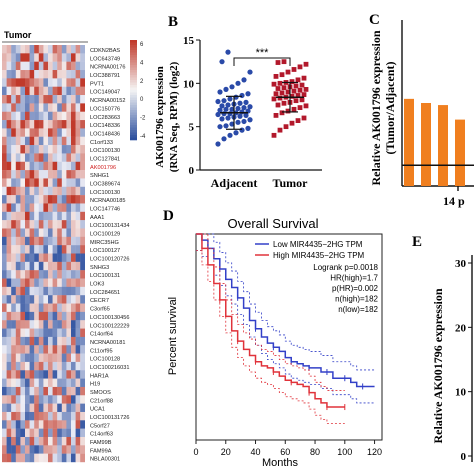 The width and height of the screenshot is (474, 474). What do you see at coordinates (99, 301) in the screenshot?
I see `heatmap-row-label: CECR7` at bounding box center [99, 301].